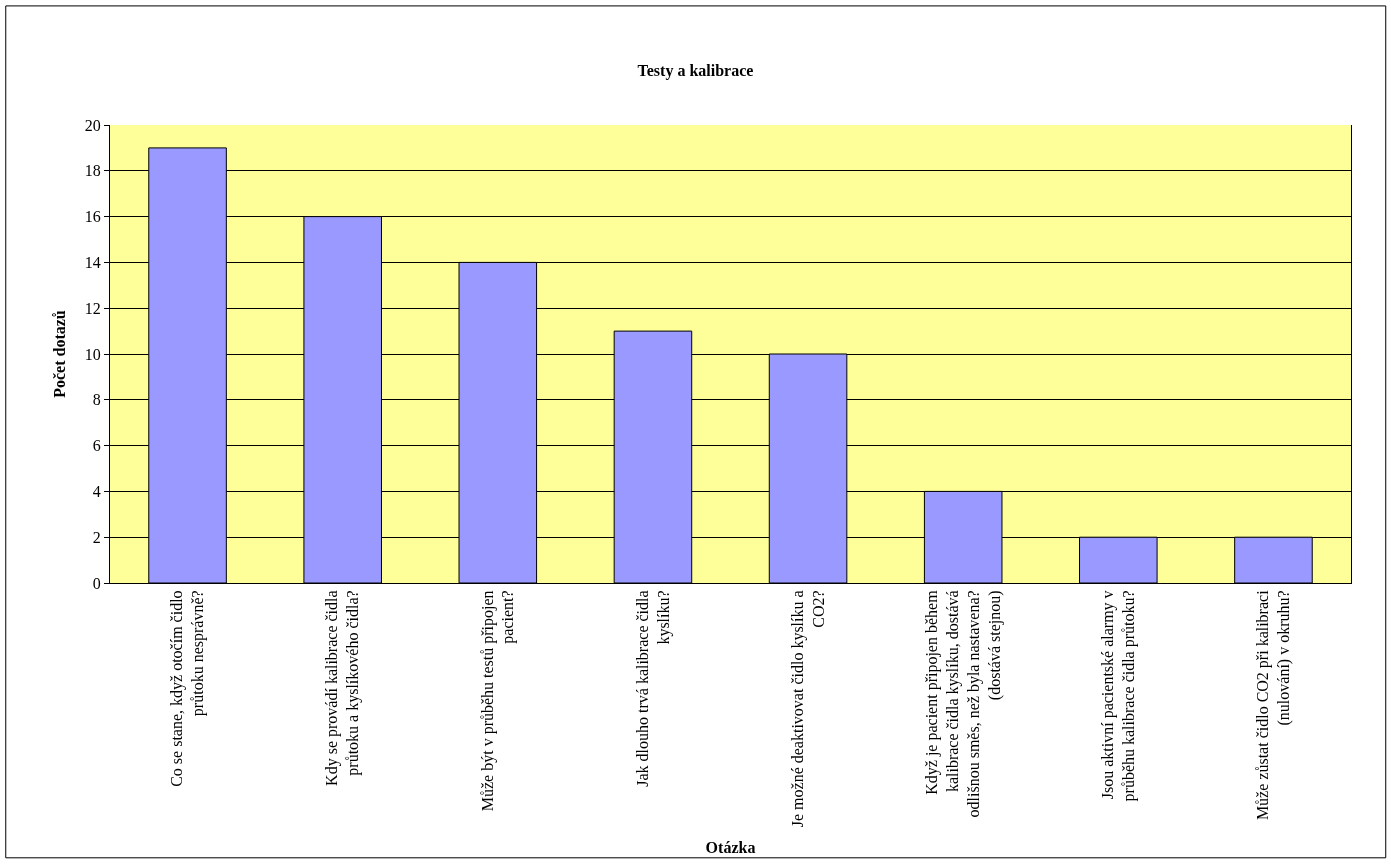 Image resolution: width=1391 pixels, height=865 pixels. Describe the element at coordinates (96, 446) in the screenshot. I see `y-tick-label: 6` at that location.